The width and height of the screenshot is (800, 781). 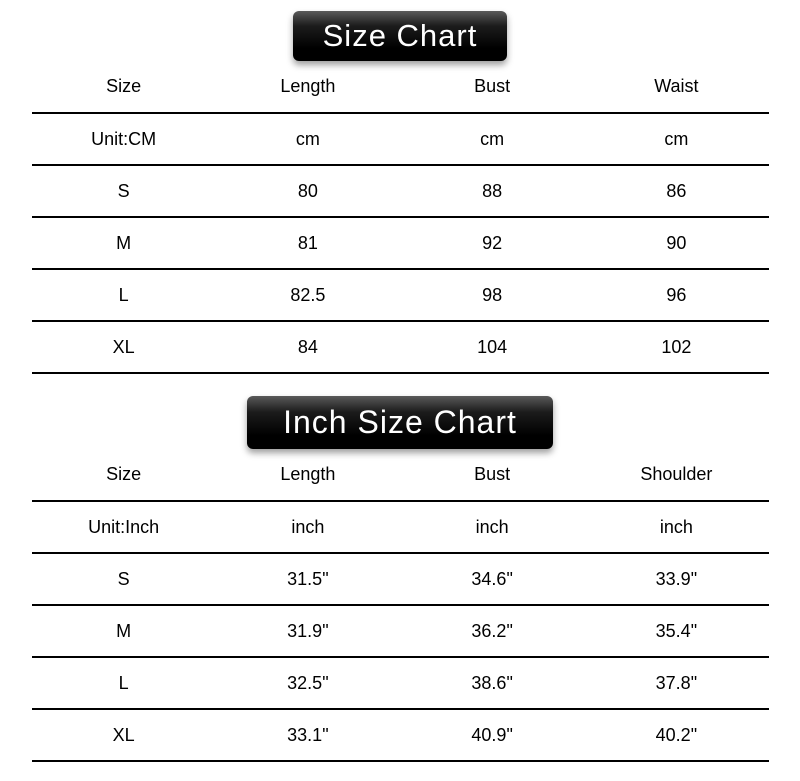 What do you see at coordinates (676, 683) in the screenshot?
I see `table-cell: 37.8"` at bounding box center [676, 683].